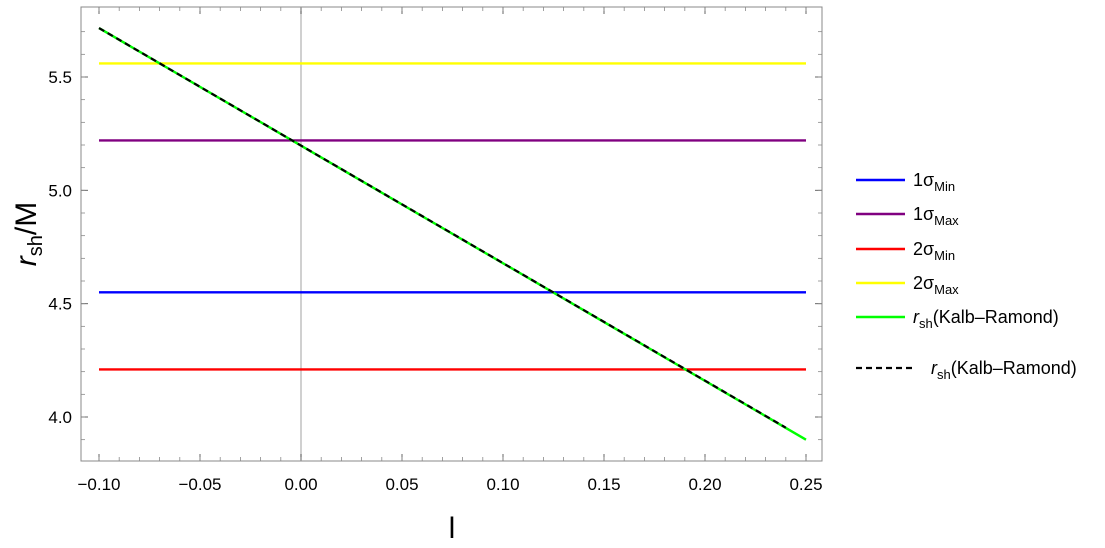 The height and width of the screenshot is (548, 1105). I want to click on legend-label-2: 2σMin, so click(934, 251).